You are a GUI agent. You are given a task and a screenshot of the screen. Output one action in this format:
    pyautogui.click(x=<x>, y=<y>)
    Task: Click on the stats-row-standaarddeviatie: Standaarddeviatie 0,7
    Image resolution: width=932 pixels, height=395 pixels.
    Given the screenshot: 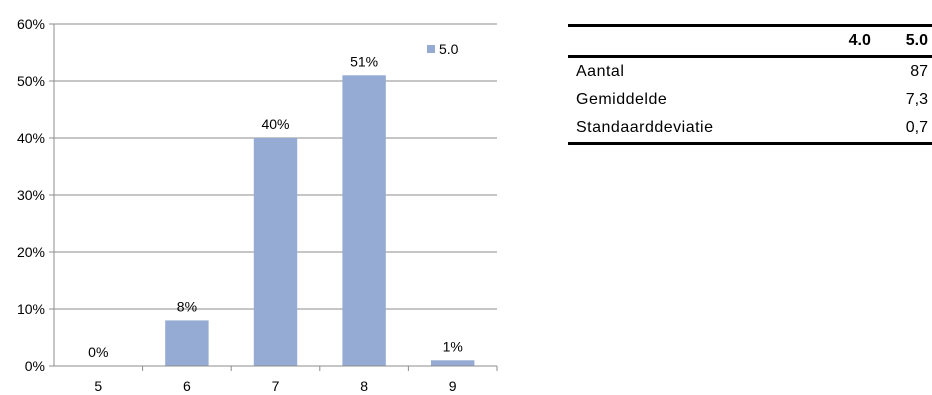 What is the action you would take?
    pyautogui.click(x=750, y=129)
    